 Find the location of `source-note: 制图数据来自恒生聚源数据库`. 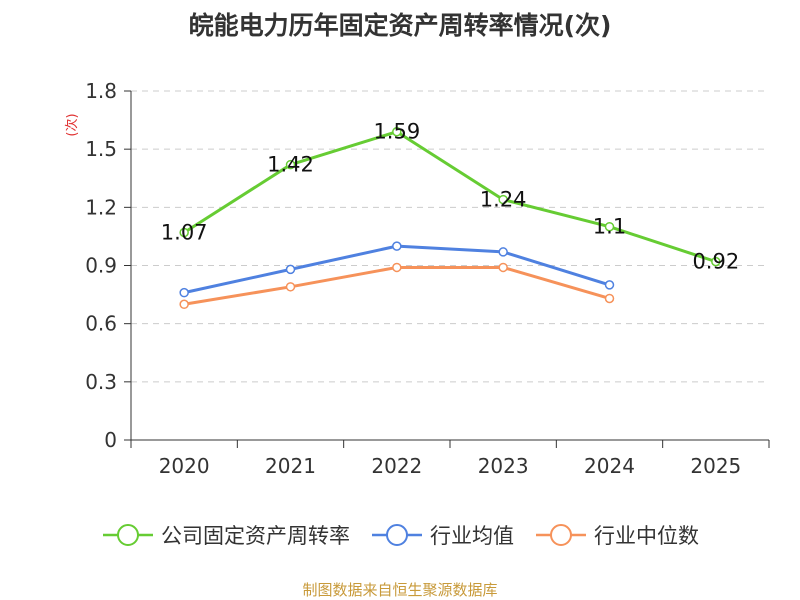

source-note: 制图数据来自恒生聚源数据库 is located at coordinates (400, 590).